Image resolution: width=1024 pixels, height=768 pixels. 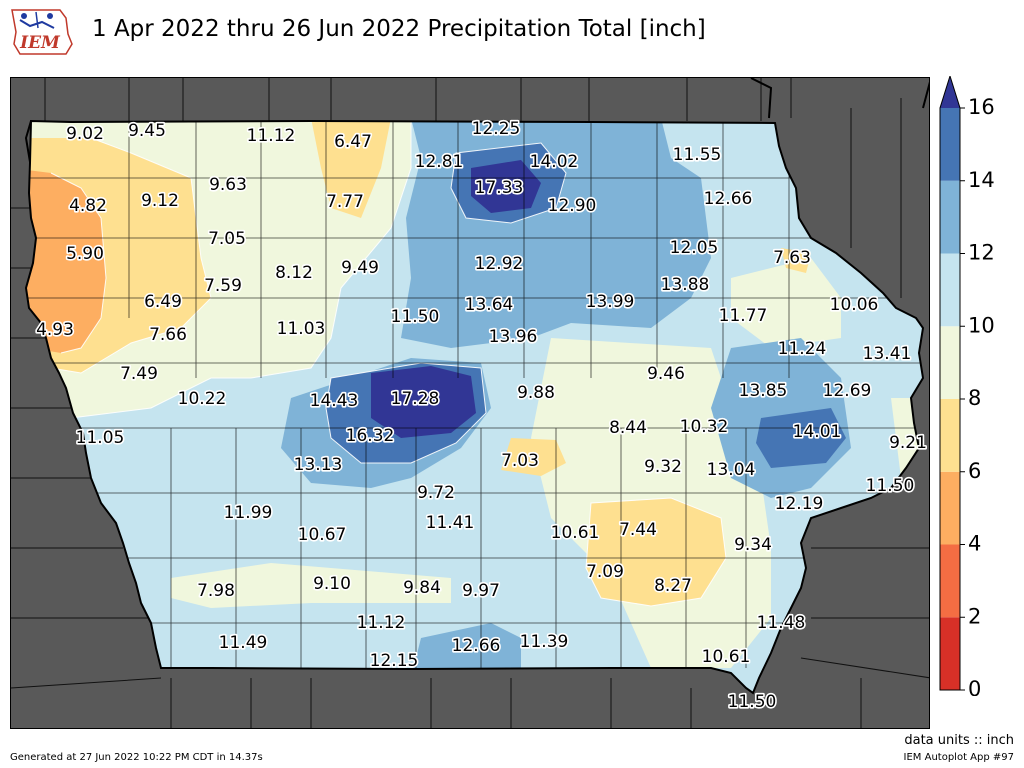 I want to click on precip-value-label: 7.05, so click(x=227, y=239).